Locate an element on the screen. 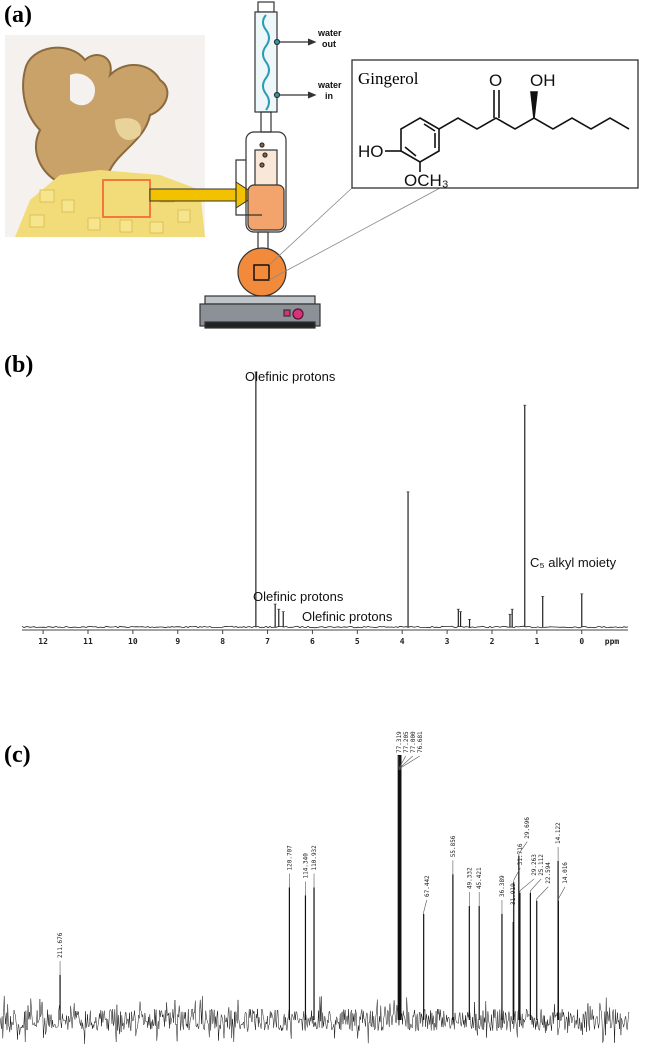 This screenshot has width=651, height=1050. peak-label: 49.332 is located at coordinates (469, 878).